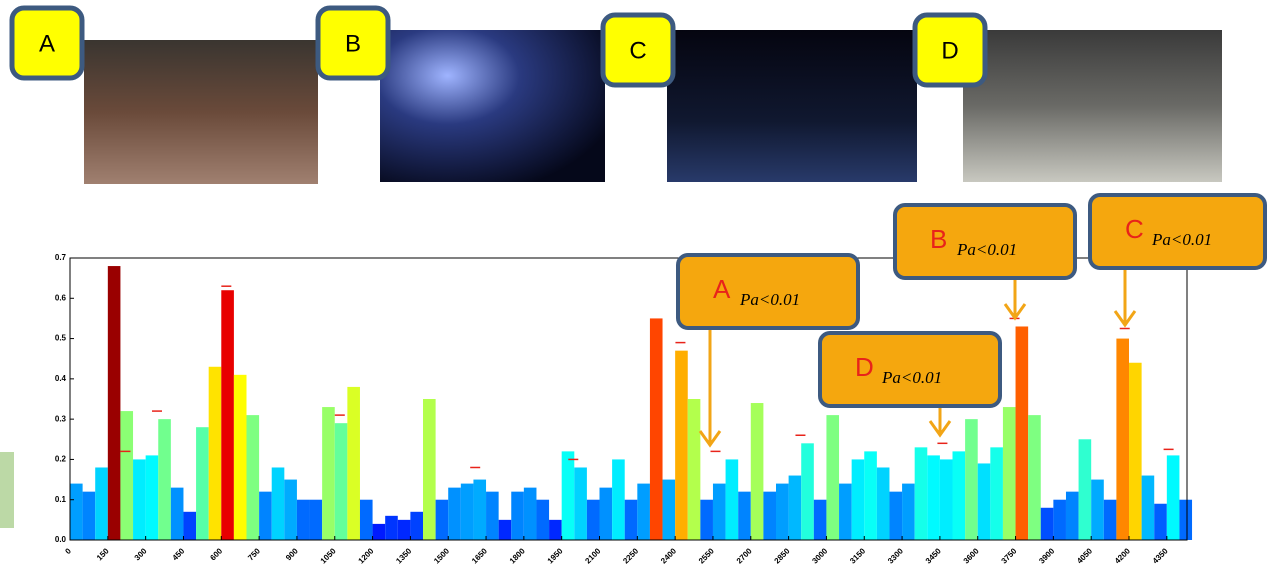  What do you see at coordinates (61, 297) in the screenshot?
I see `y-tick-label: 0.6` at bounding box center [61, 297].